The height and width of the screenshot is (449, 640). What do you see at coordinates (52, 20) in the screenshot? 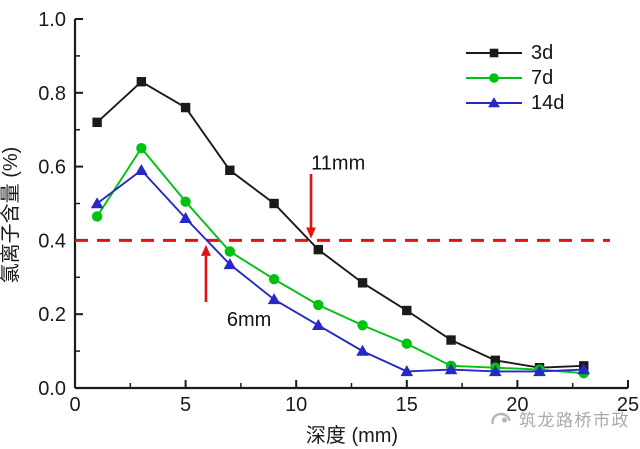
I see `y-tick-label: 1.0` at bounding box center [52, 20].